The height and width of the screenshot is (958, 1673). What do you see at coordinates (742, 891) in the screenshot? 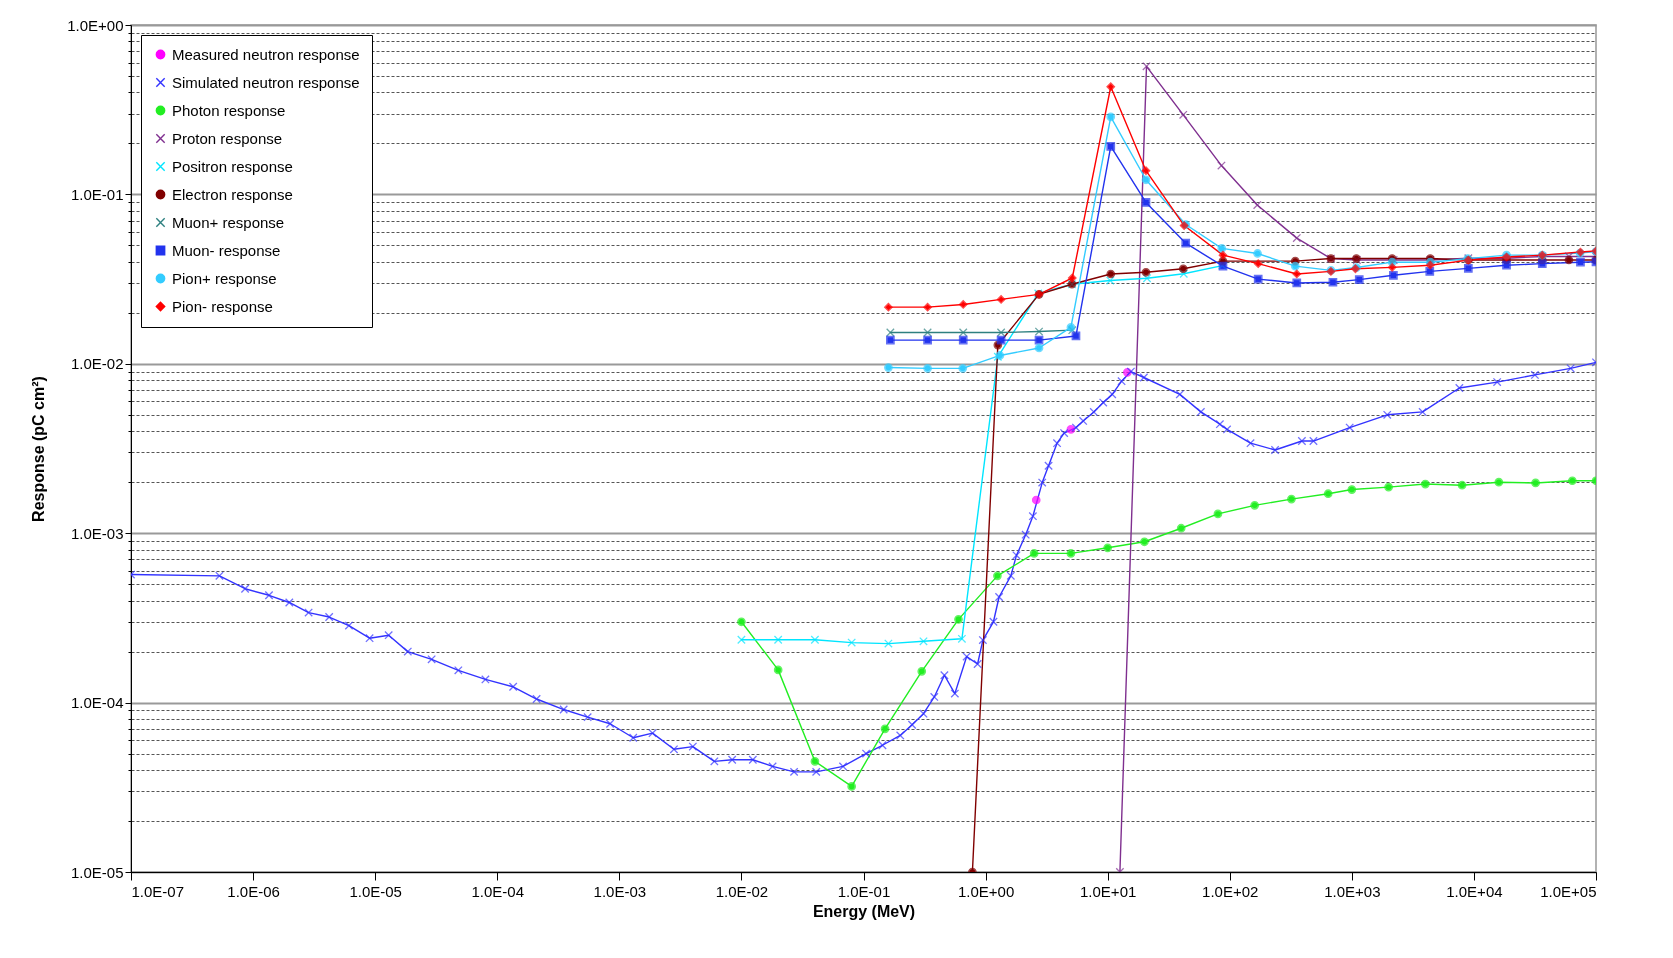
I see `x-tick-label: 1.0E-02` at bounding box center [742, 891].